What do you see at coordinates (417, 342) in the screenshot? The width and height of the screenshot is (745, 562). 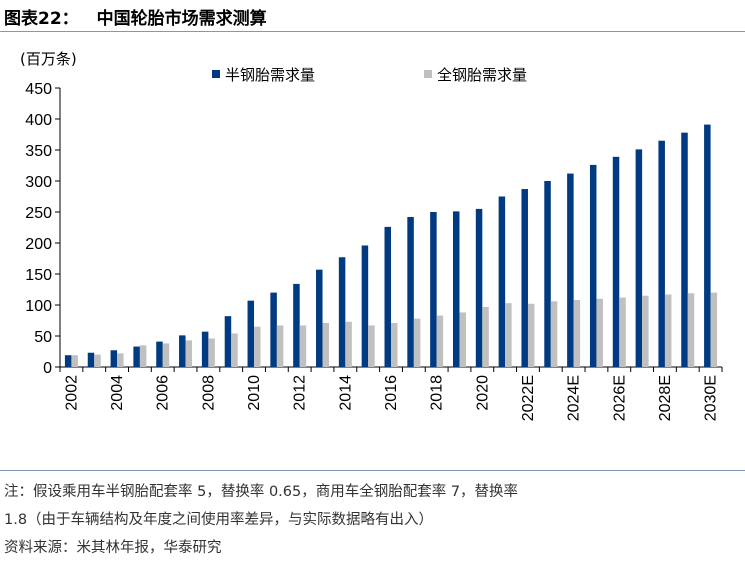 I see `bar-full-steel-2017` at bounding box center [417, 342].